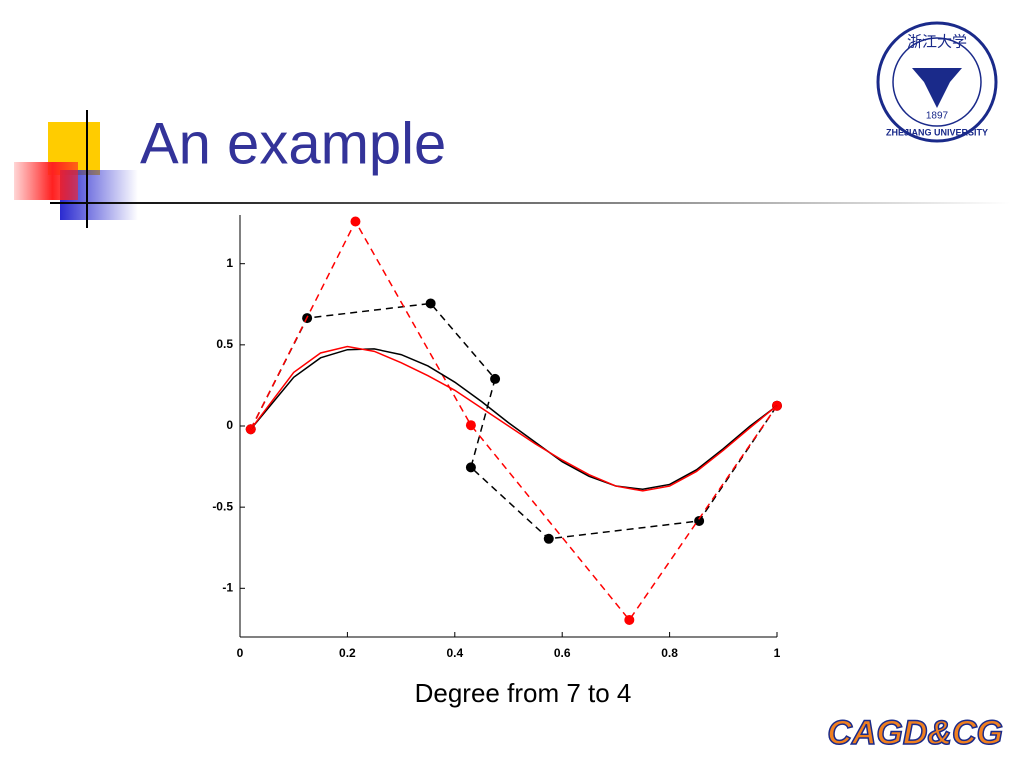  What do you see at coordinates (46, 181) in the screenshot?
I see `deco-red` at bounding box center [46, 181].